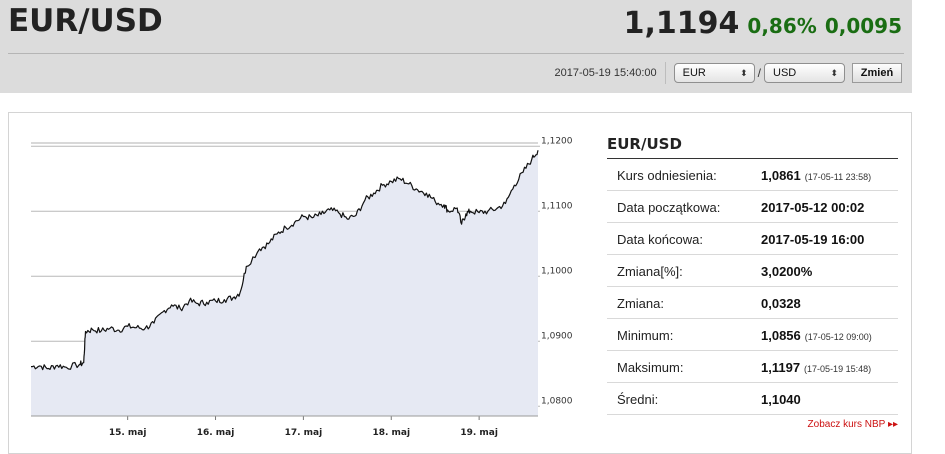 The height and width of the screenshot is (454, 945). I want to click on info-label: Zmiana:, so click(640, 303).